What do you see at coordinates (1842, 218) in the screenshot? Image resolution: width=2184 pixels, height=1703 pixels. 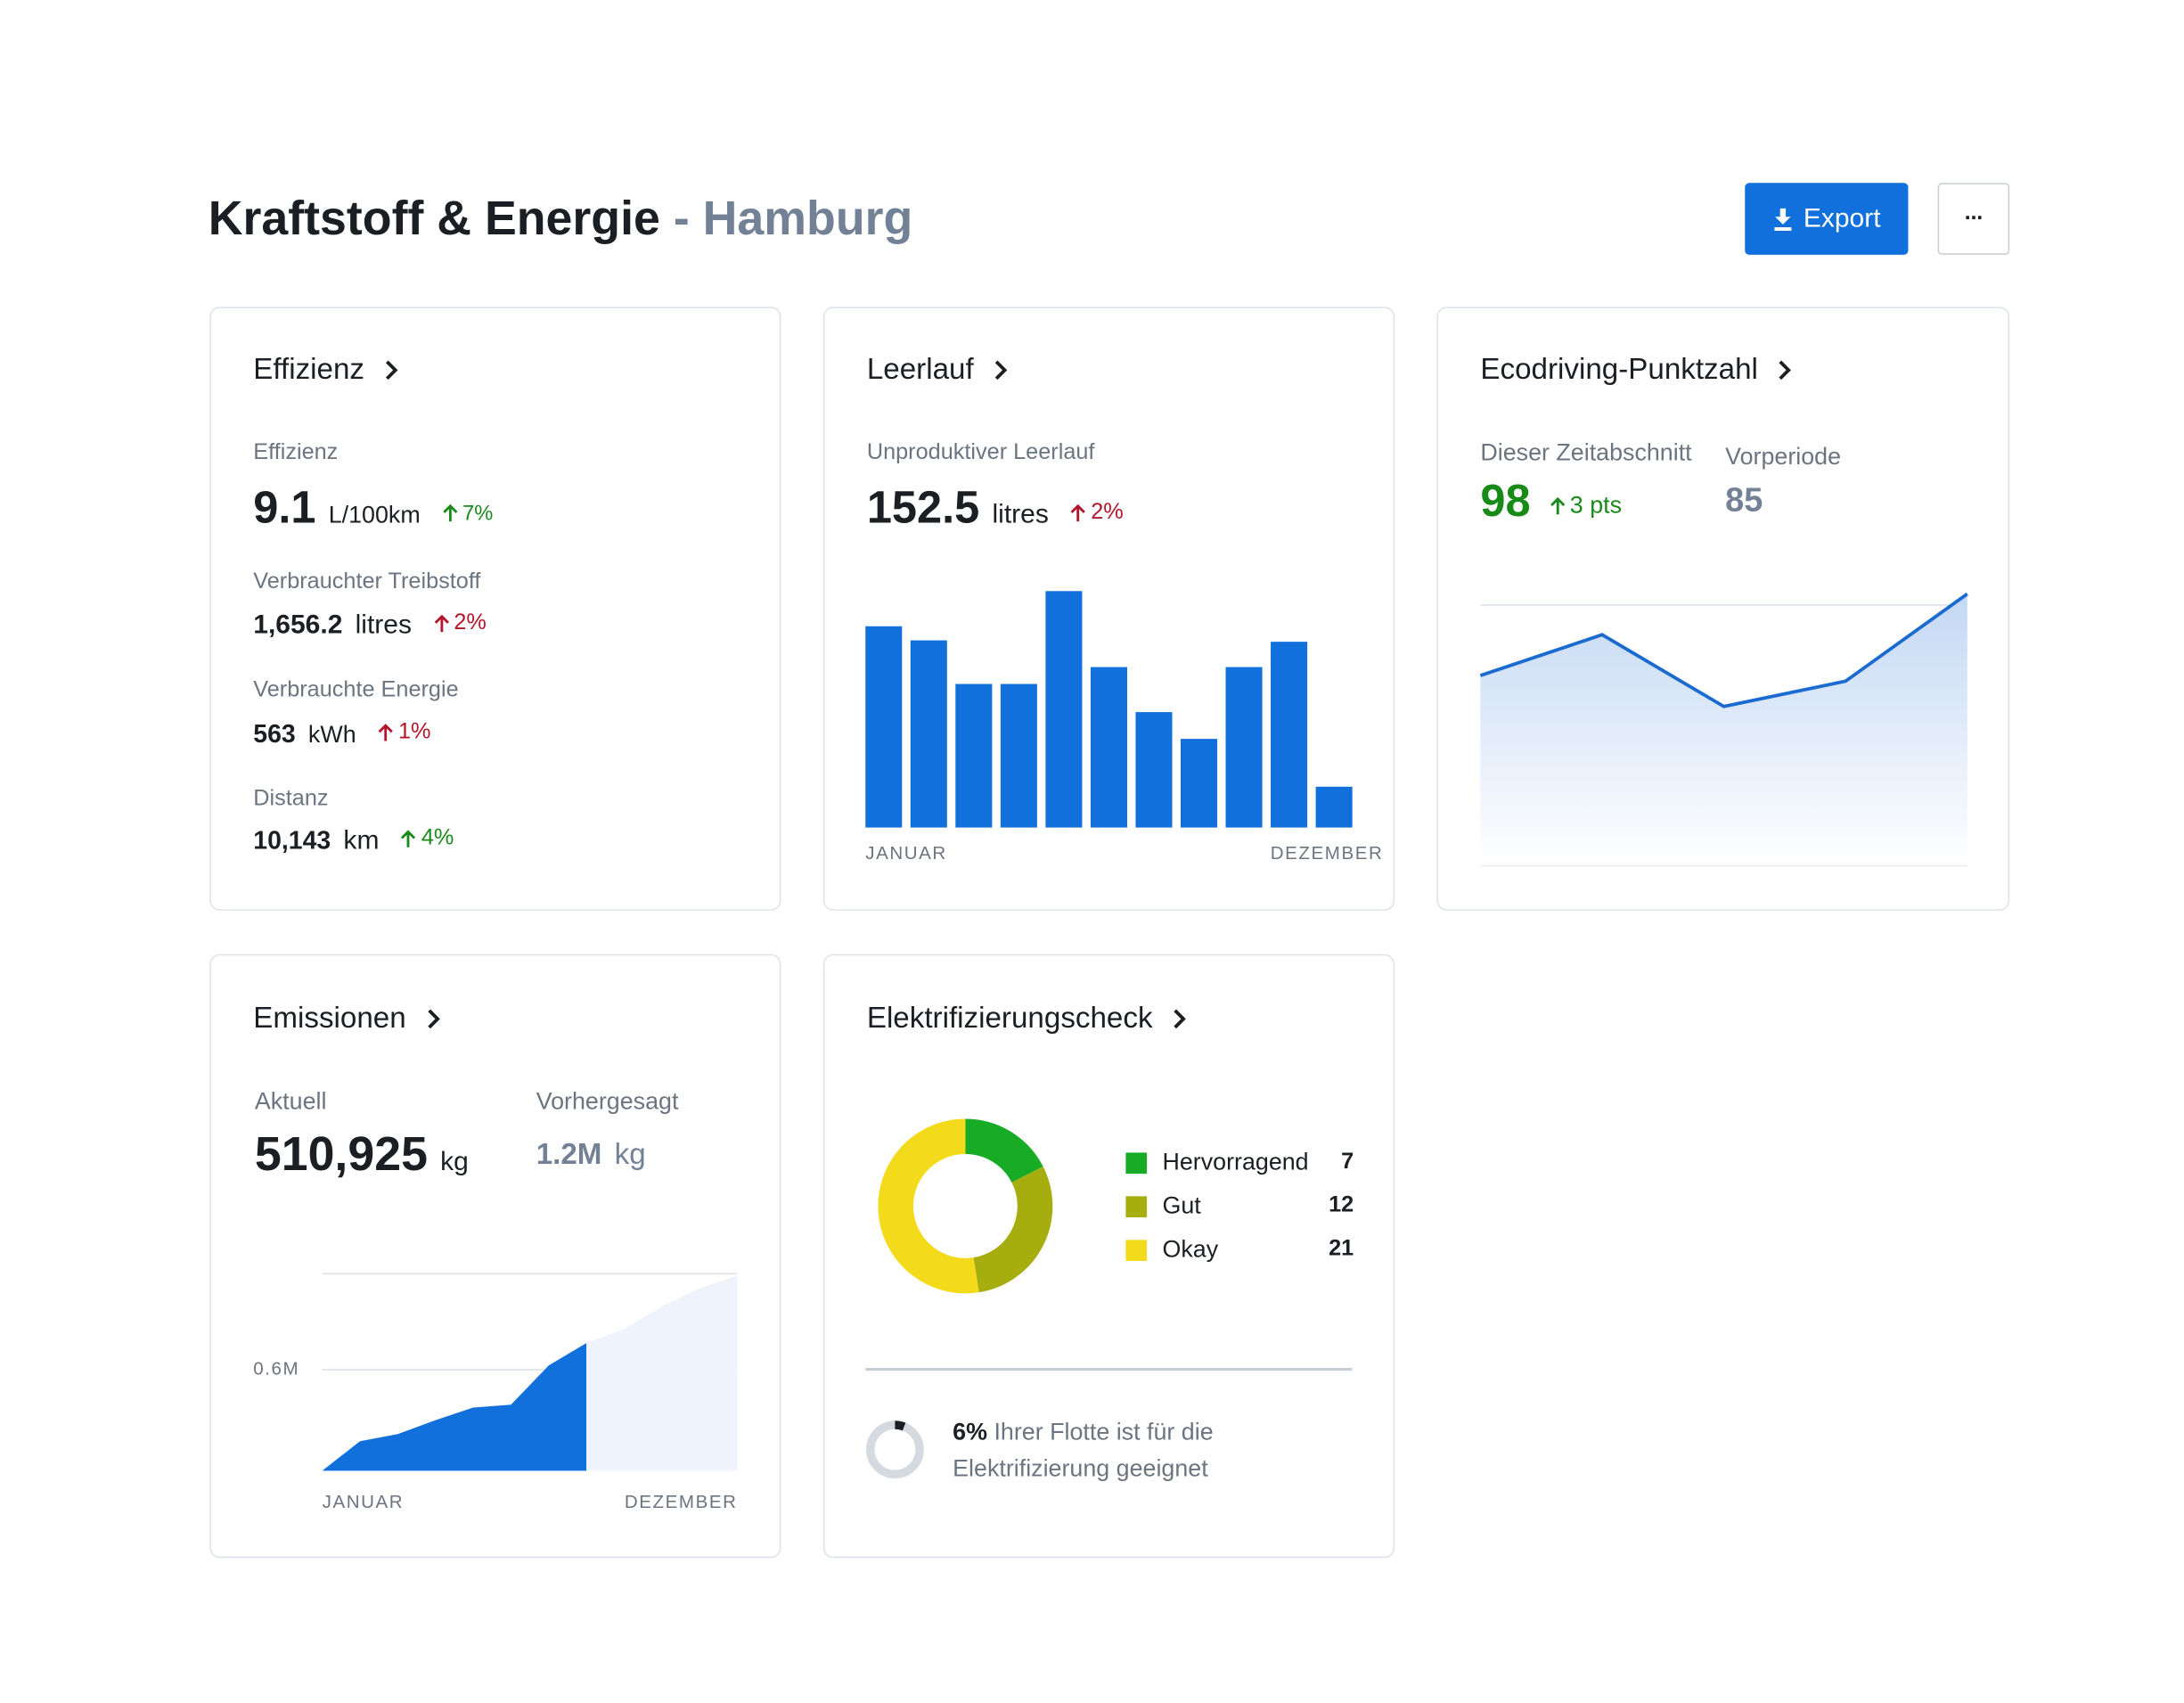 I see `export-label: Export` at bounding box center [1842, 218].